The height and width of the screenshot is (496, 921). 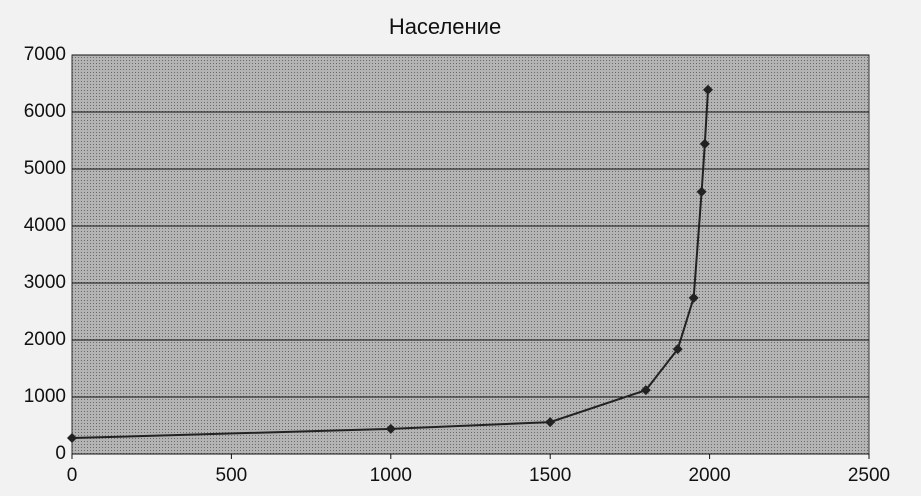 I want to click on y-tick-label: 2000, so click(x=45, y=339).